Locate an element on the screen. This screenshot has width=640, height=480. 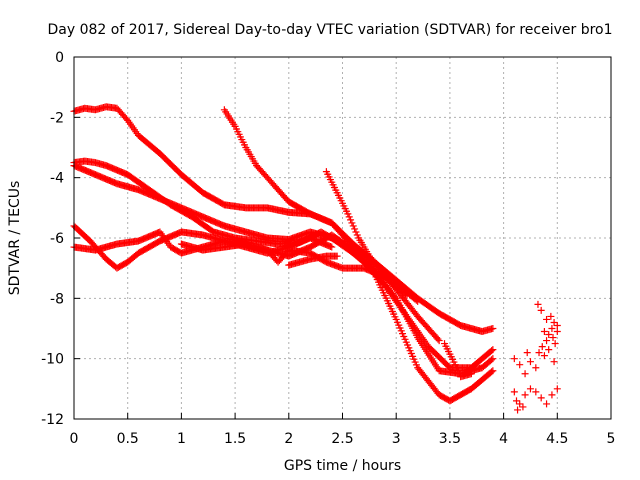
y-axis-title: SDTVAR / TECUs is located at coordinates (15, 238).